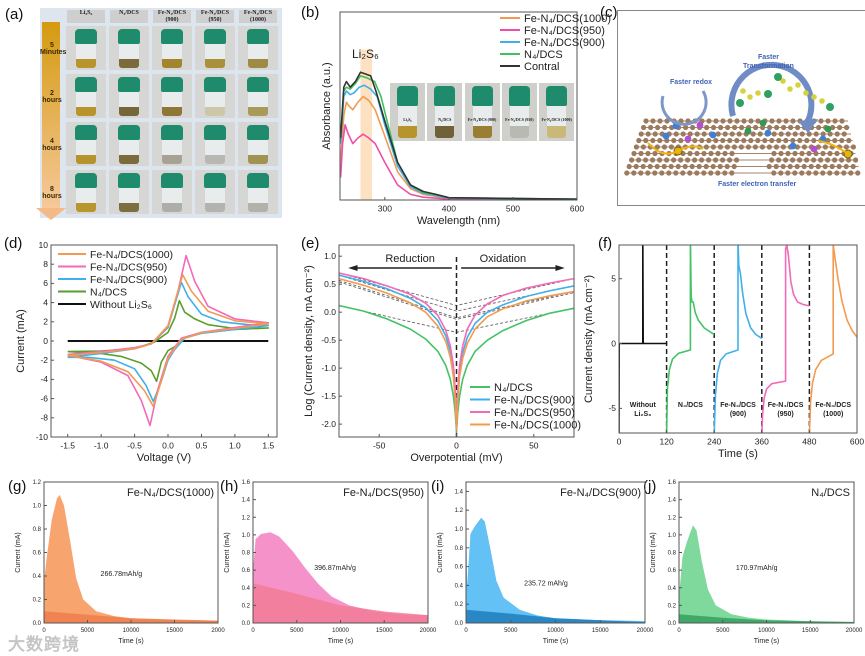 This screenshot has width=865, height=656. Describe the element at coordinates (771, 92) in the screenshot. I see `transformation-cycle-arrow-icon` at that location.